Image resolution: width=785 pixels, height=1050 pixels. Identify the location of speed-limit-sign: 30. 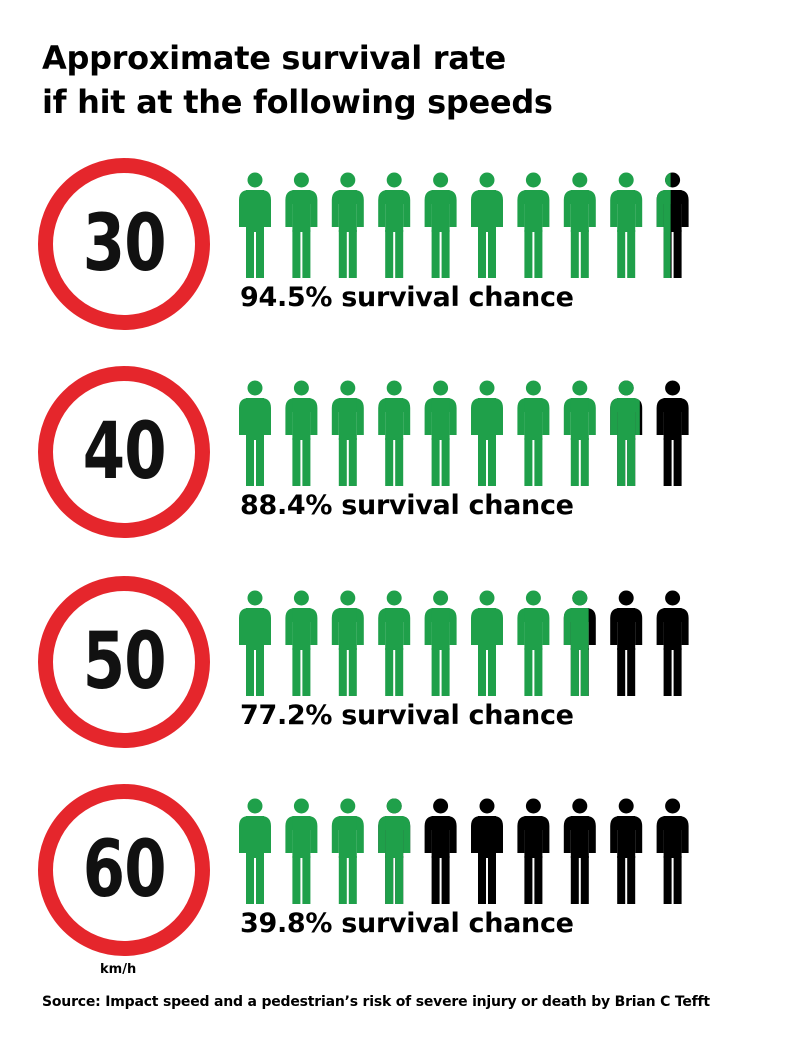
(124, 244).